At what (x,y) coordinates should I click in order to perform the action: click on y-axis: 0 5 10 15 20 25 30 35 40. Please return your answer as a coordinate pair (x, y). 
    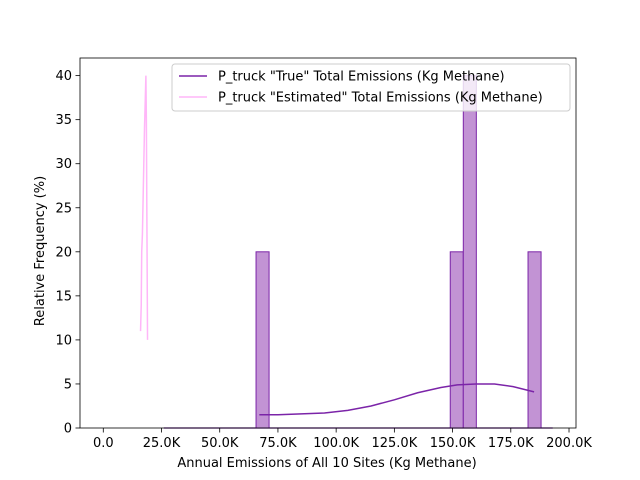
    Looking at the image, I should click on (67, 253).